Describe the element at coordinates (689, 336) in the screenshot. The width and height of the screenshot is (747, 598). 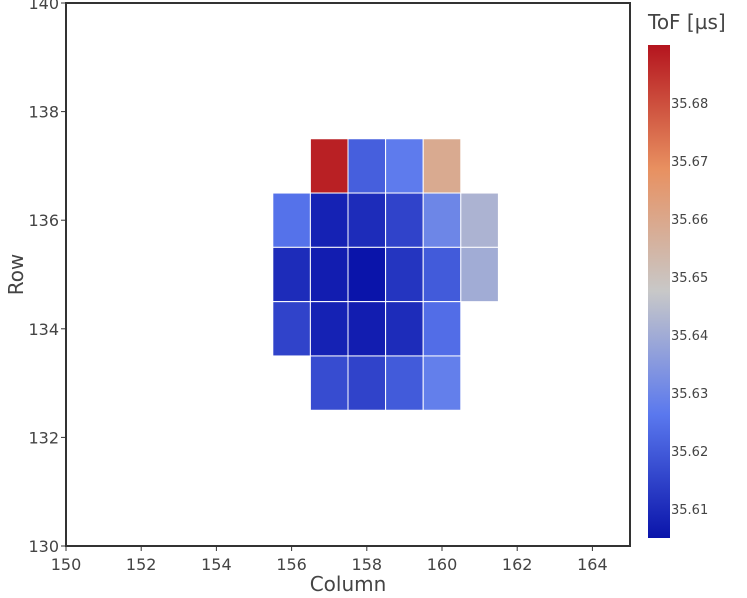
I see `colorbar-tick-label: 35.64` at that location.